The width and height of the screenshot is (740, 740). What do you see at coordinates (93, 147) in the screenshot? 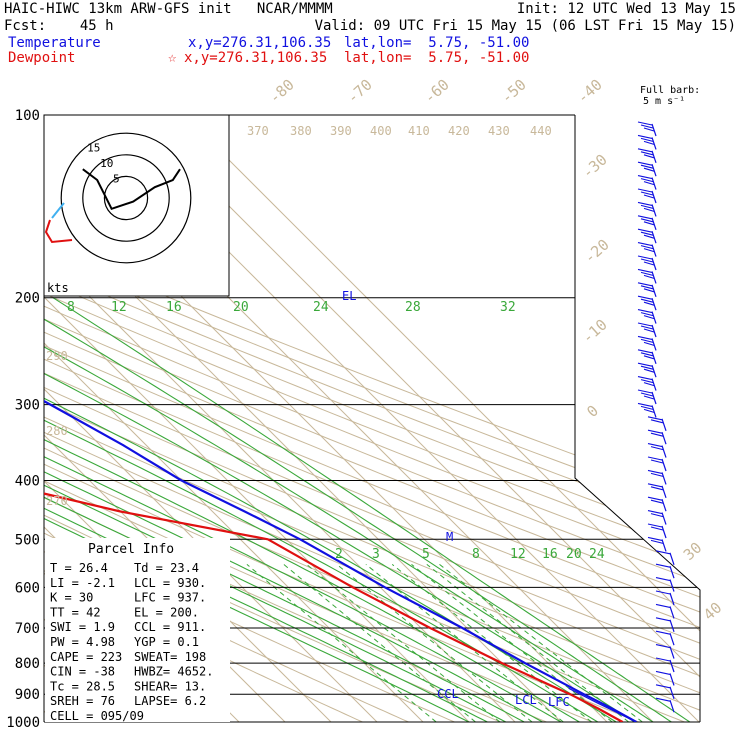
I see `hodograph-ring-label: 15` at bounding box center [93, 147].